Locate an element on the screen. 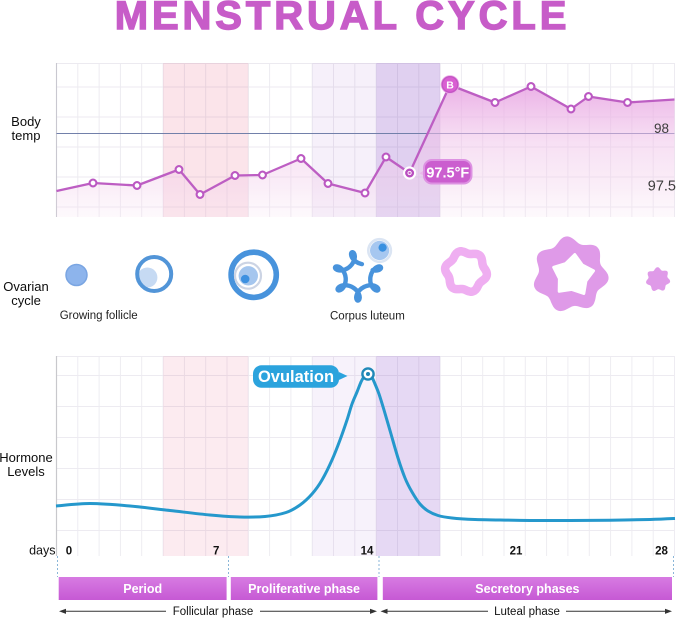  svg-text: B is located at coordinates (450, 85).